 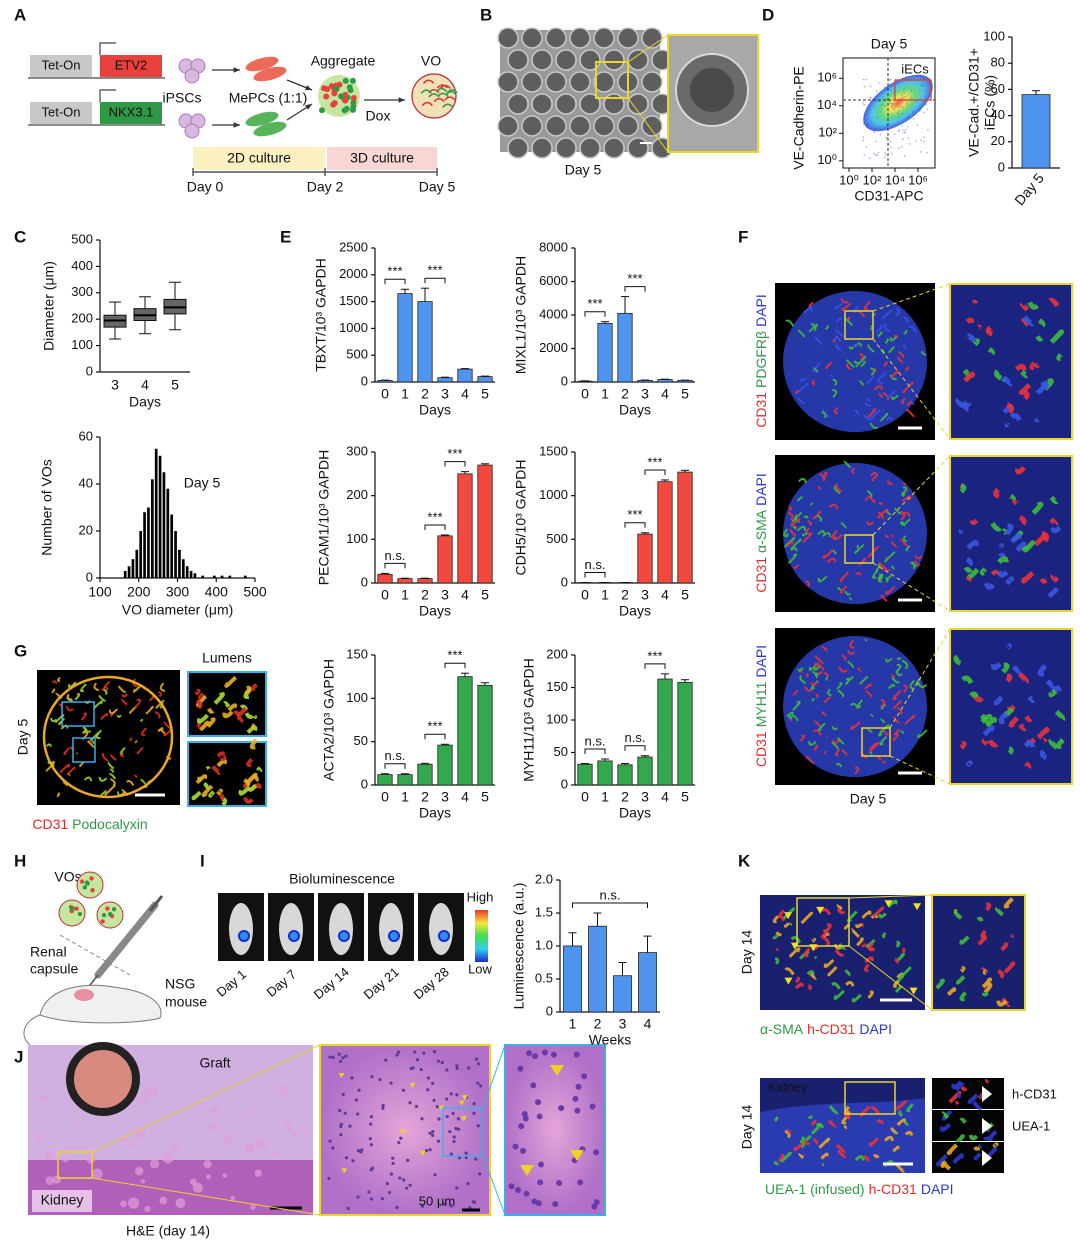 What do you see at coordinates (747, 1127) in the screenshot?
I see `label: Day 14` at bounding box center [747, 1127].